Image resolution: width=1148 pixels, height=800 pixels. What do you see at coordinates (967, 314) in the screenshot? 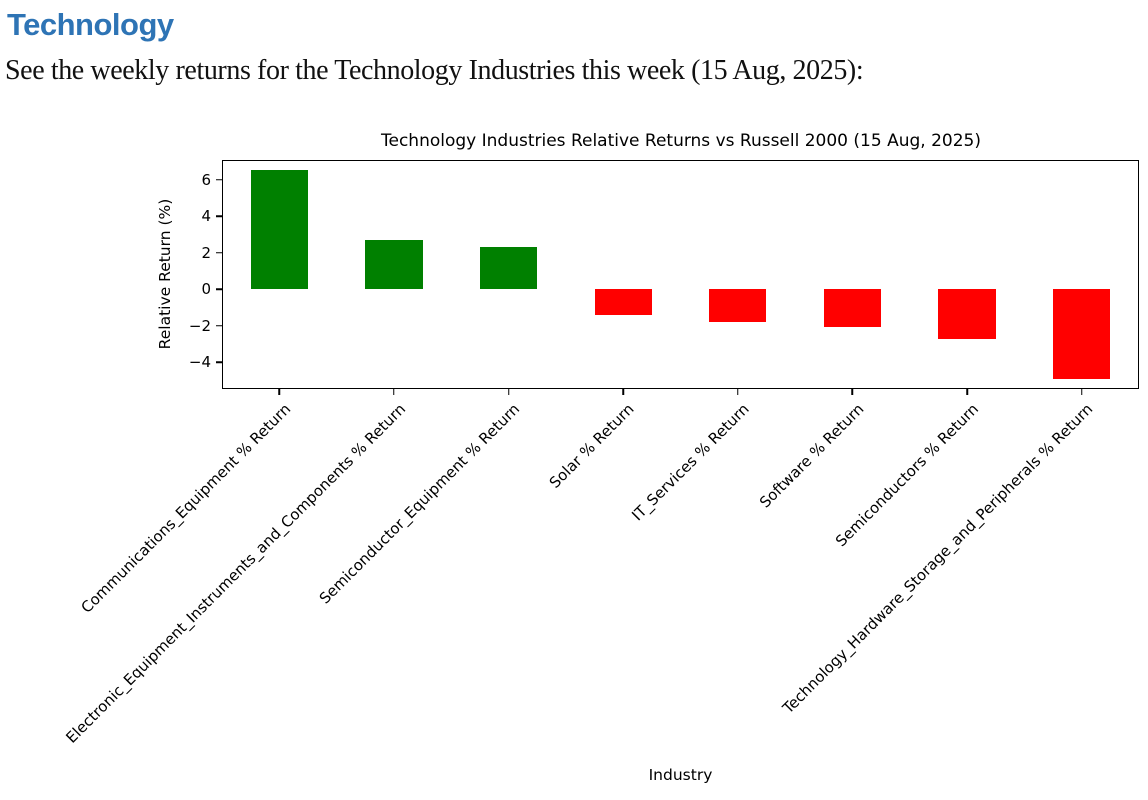
I see `bar-semiconductors-return` at bounding box center [967, 314].